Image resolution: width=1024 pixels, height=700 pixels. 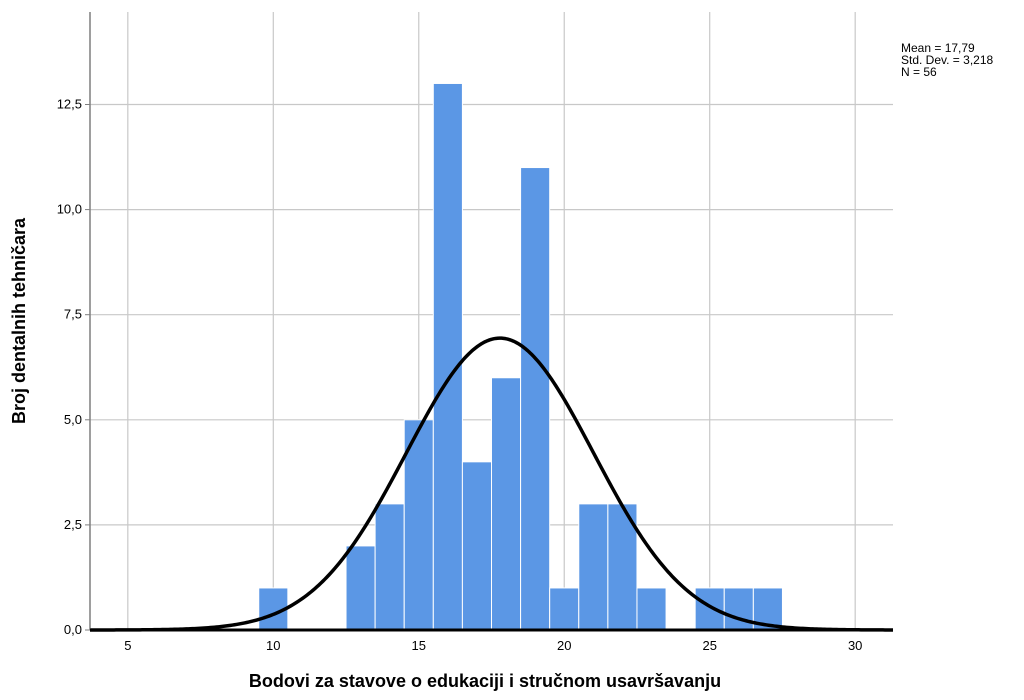 I want to click on y-tick-label: 0,0, so click(x=73, y=629).